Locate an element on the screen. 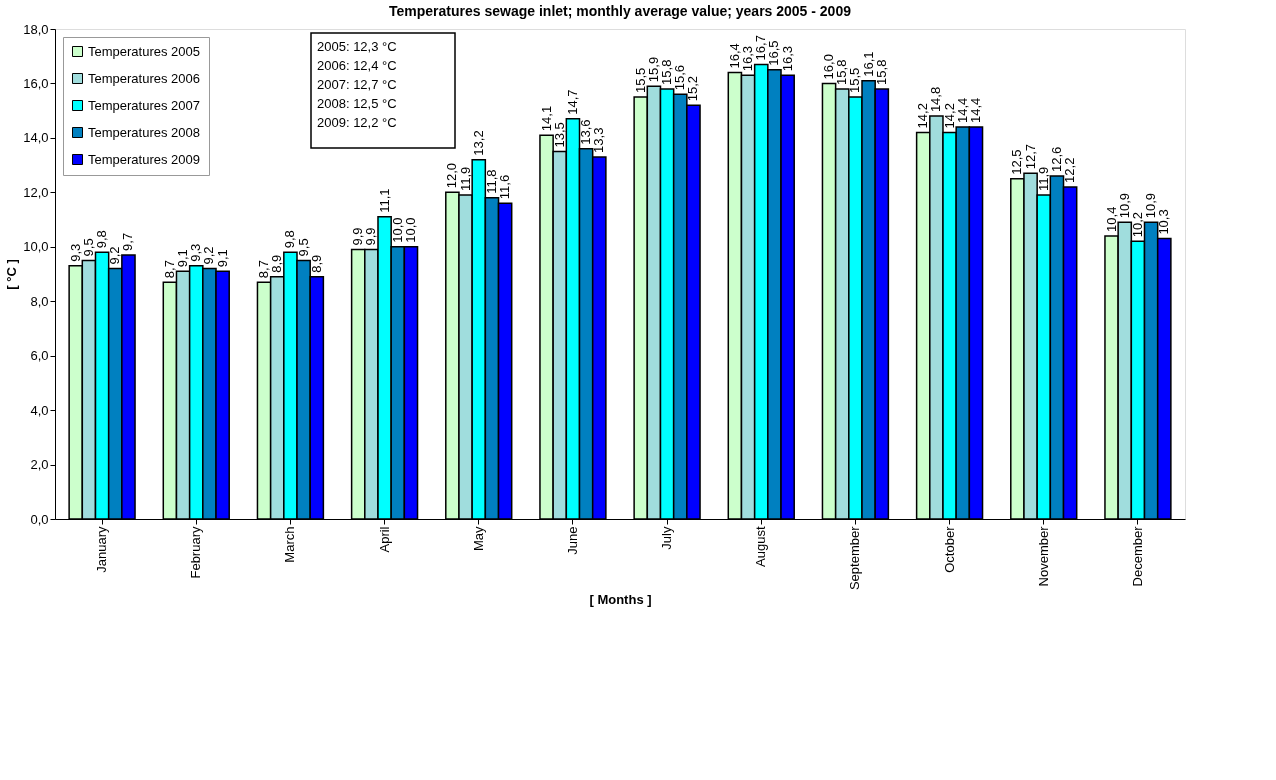 This screenshot has width=1276, height=780. data-label: 14,8 is located at coordinates (936, 99).